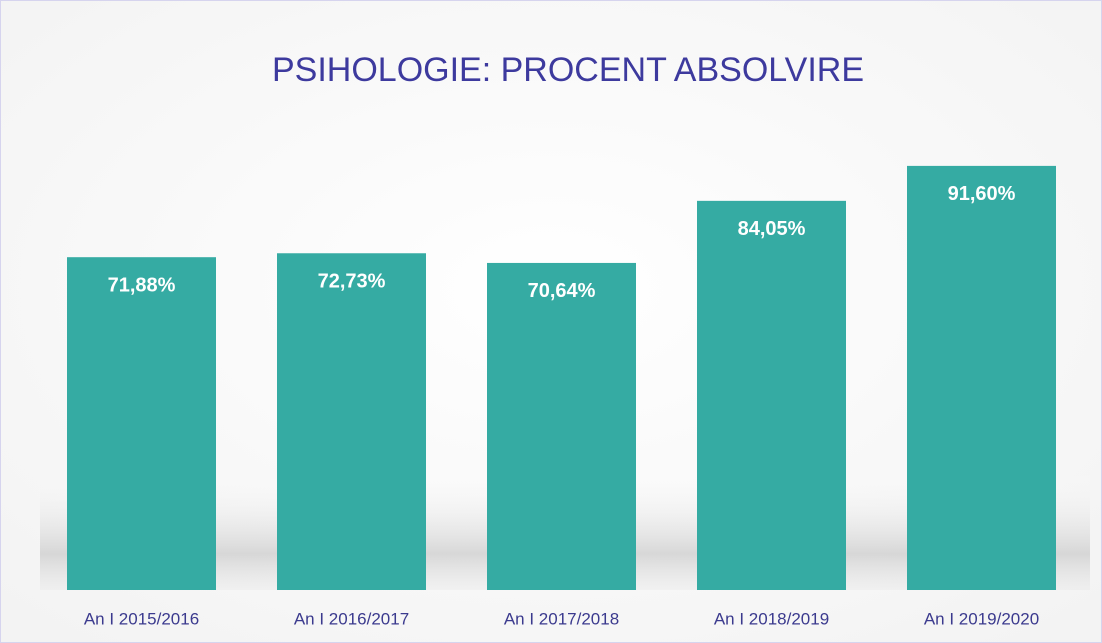 The width and height of the screenshot is (1102, 643). What do you see at coordinates (142, 285) in the screenshot?
I see `value-label: 71,88%` at bounding box center [142, 285].